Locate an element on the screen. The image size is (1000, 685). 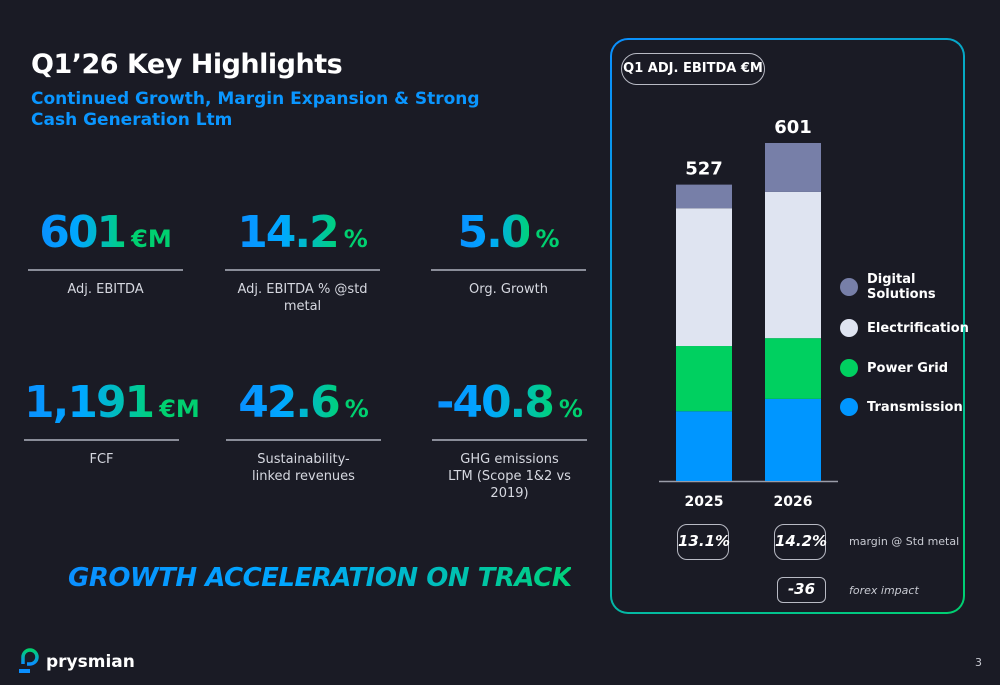
kpi-adj-ebitda: 601 €M Adj. EBITDA is located at coordinates (105, 251).